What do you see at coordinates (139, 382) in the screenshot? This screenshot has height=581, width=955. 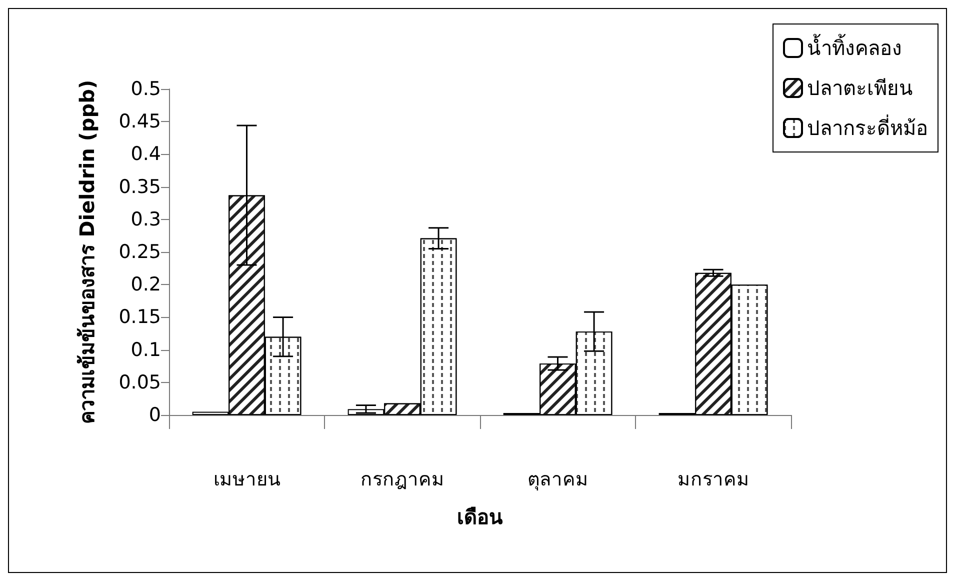 I see `y-tick-label: 0.05` at bounding box center [139, 382].